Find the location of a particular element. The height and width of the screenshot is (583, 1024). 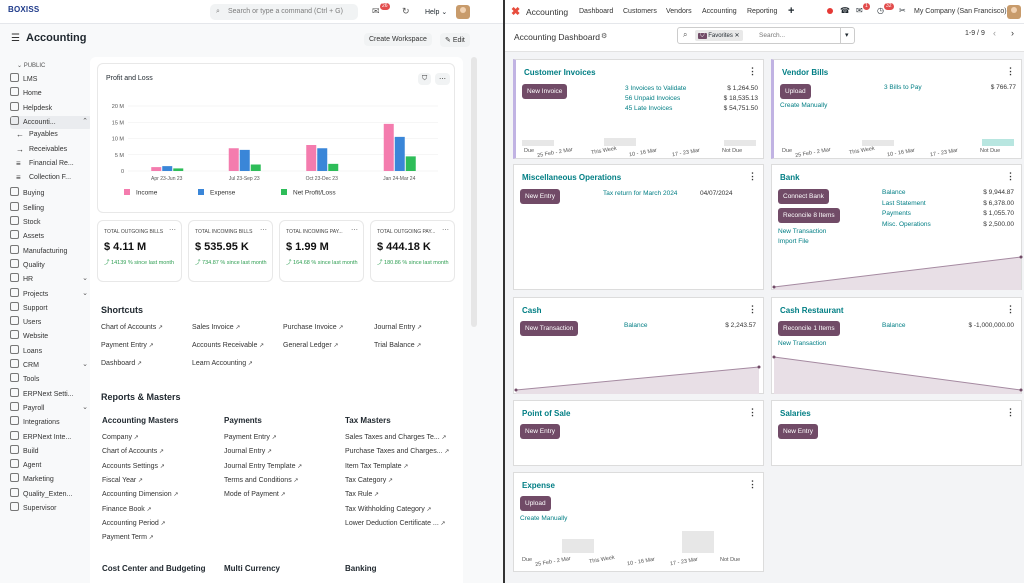

tax-return-link: Tax return for March 2024 is located at coordinates (640, 193).